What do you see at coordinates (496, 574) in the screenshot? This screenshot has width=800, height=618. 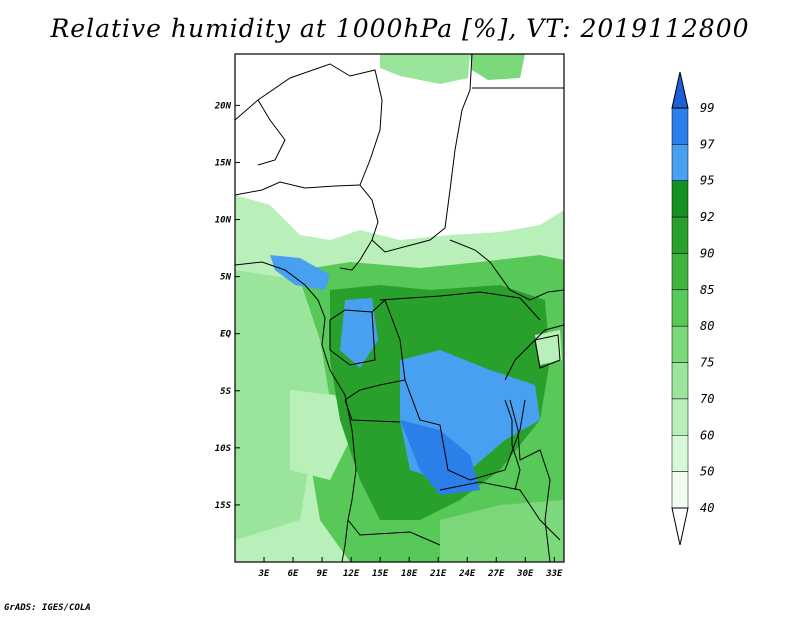 I see `x-tick-label: 27E` at bounding box center [496, 574].